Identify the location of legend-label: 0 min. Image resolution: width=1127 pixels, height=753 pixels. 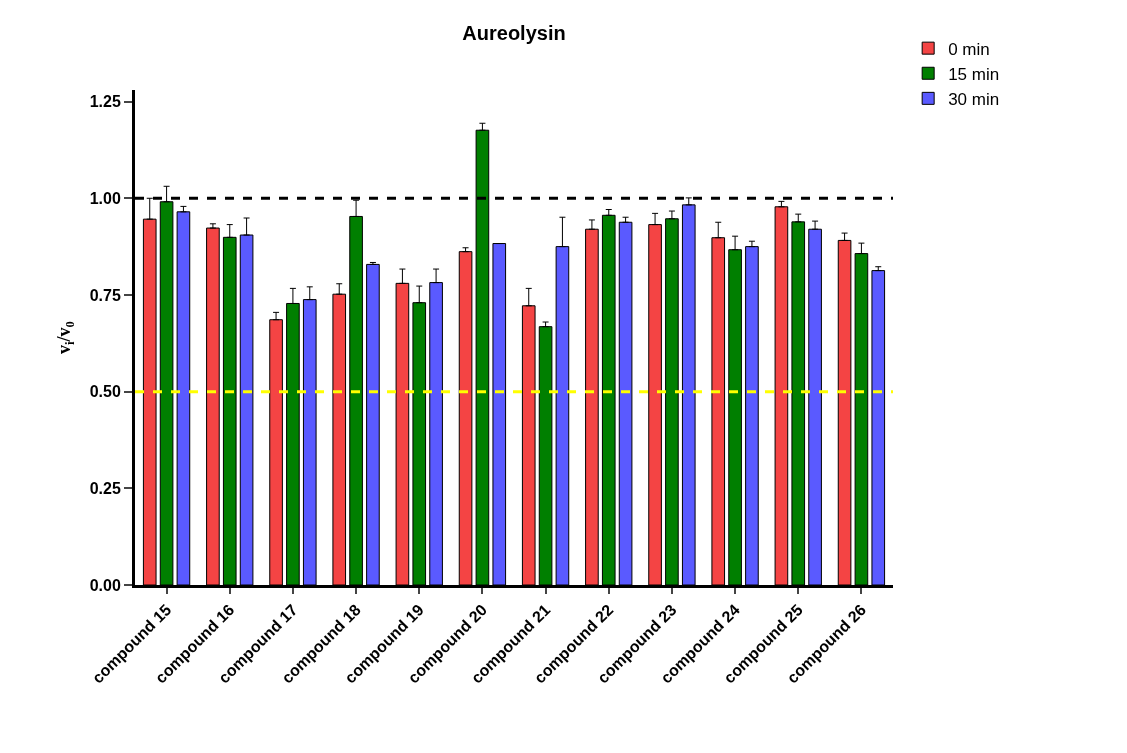
(969, 49).